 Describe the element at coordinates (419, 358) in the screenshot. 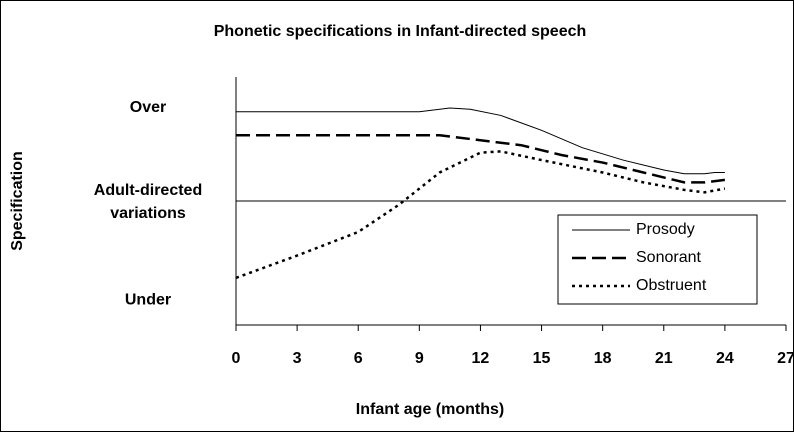

I see `x-tick-label: 9` at that location.